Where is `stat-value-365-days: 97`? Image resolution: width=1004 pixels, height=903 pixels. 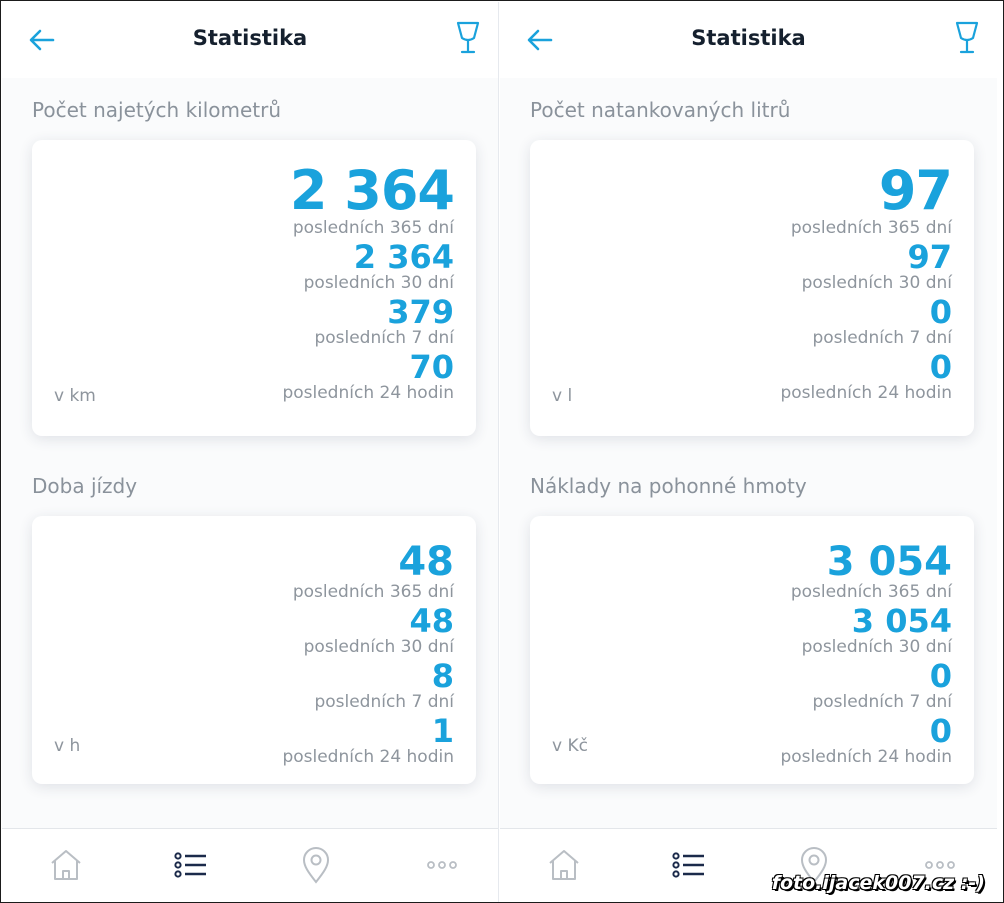 stat-value-365-days: 97 is located at coordinates (915, 190).